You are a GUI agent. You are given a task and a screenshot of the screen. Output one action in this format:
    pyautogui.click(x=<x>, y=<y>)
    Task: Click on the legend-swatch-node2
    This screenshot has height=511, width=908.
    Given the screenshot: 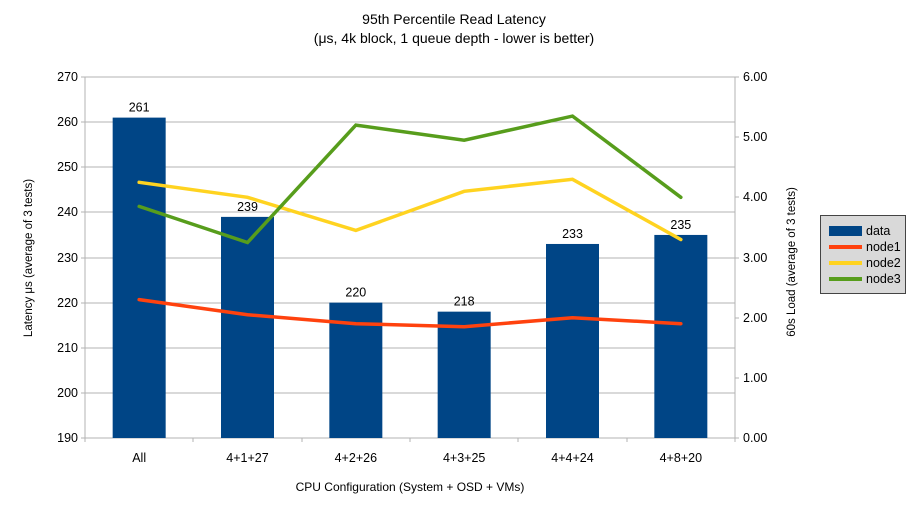 What is the action you would take?
    pyautogui.click(x=845, y=263)
    